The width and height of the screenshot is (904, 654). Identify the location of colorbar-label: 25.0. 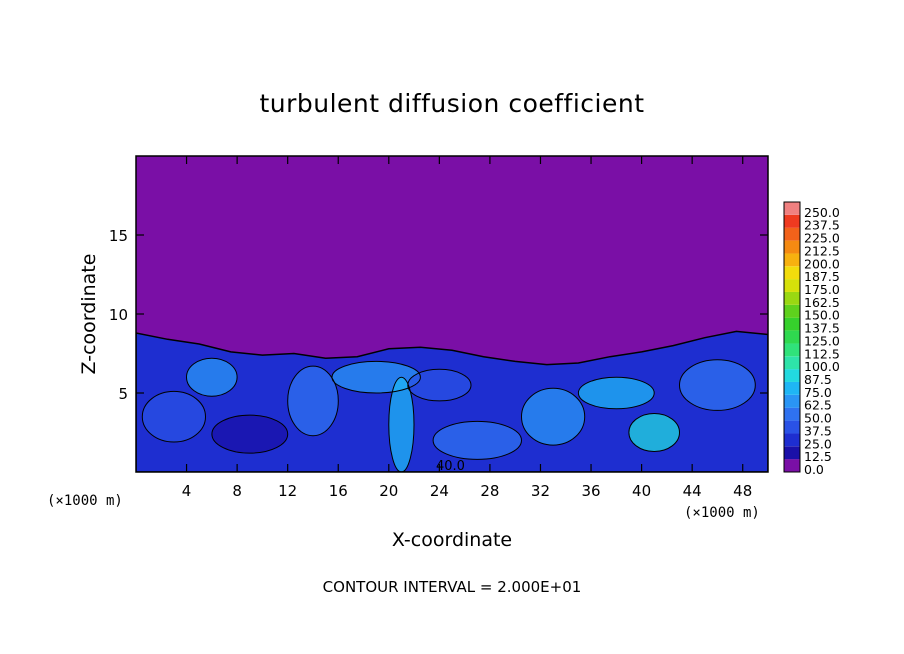
(818, 443).